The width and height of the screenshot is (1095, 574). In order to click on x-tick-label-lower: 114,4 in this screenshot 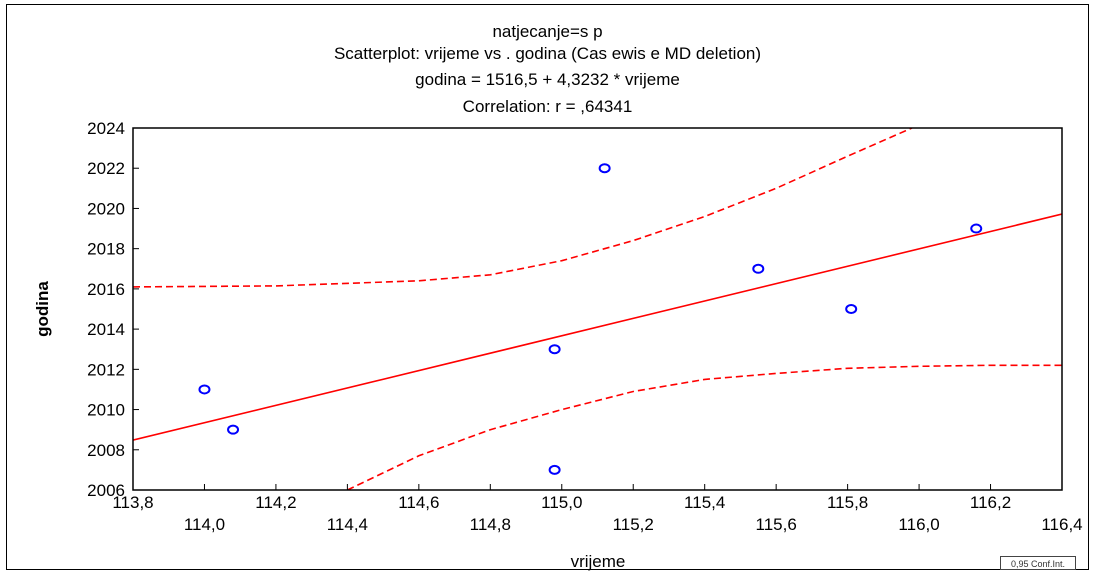, I will do `click(347, 524)`.